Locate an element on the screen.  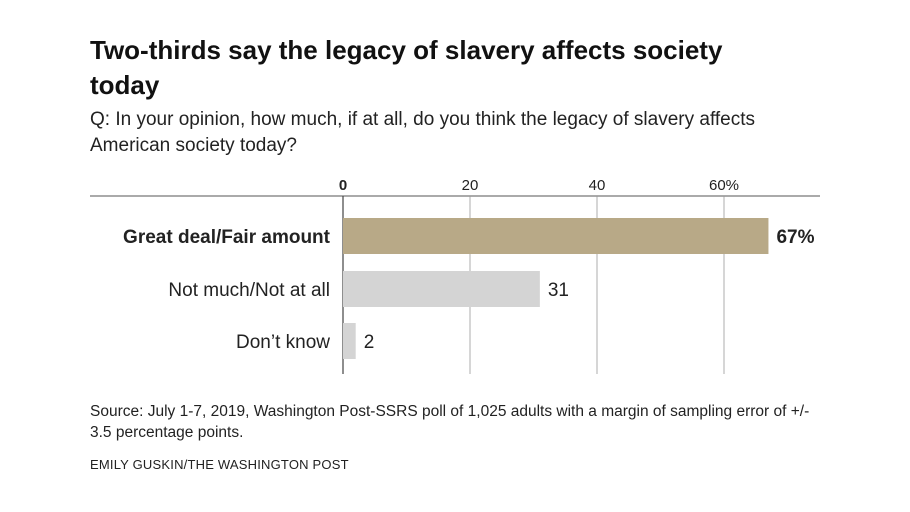
value-label-2: 31 is located at coordinates (558, 290).